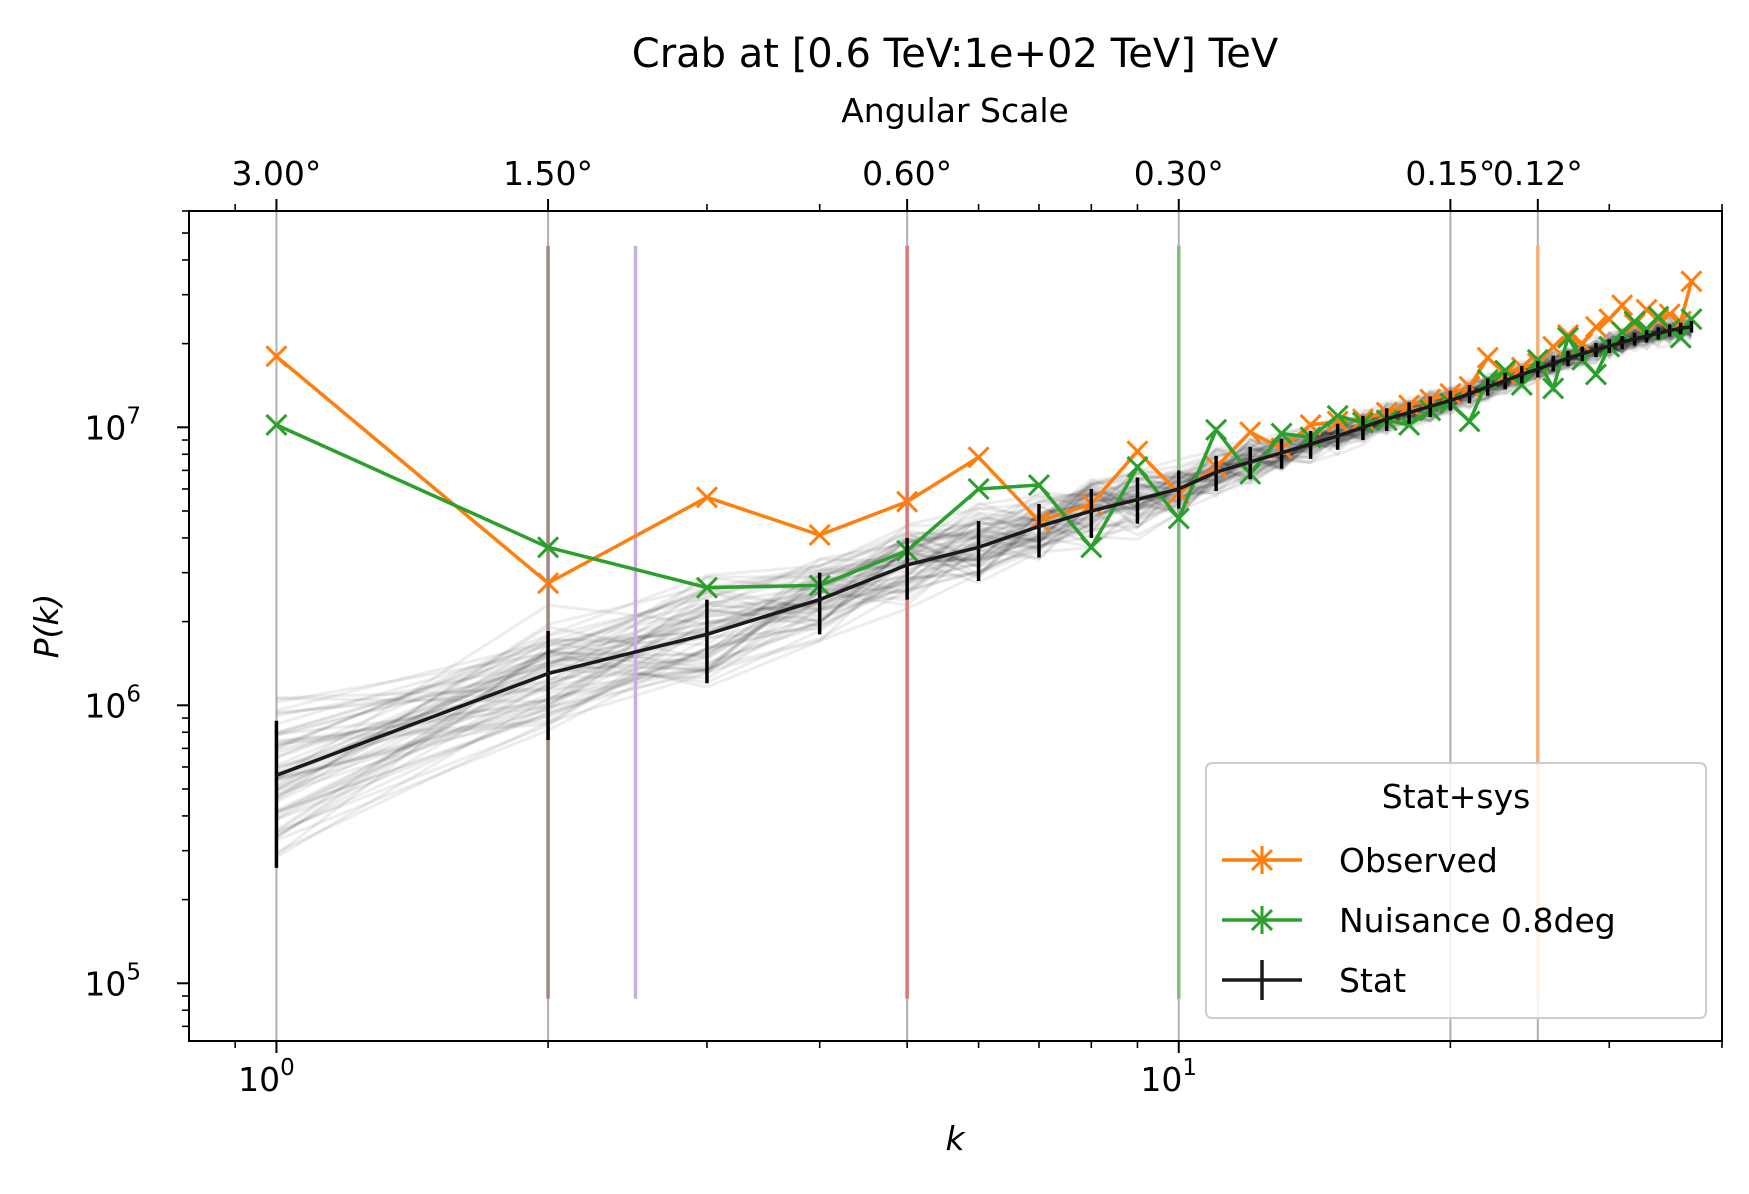 This screenshot has width=1749, height=1194. Describe the element at coordinates (133, 972) in the screenshot. I see `y-tick-exponent: 5` at that location.